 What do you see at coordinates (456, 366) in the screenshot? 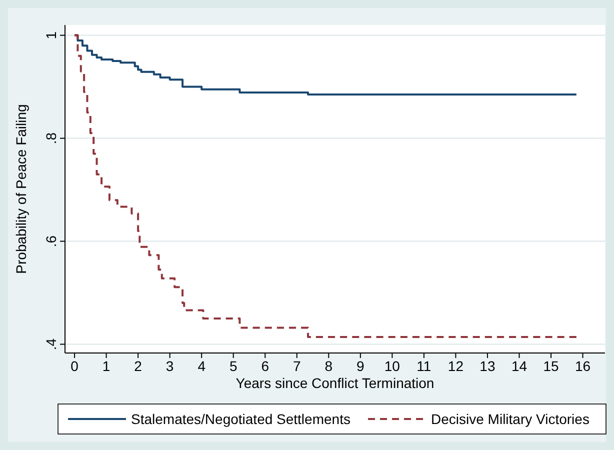
I see `x-tick-label: 12` at bounding box center [456, 366].